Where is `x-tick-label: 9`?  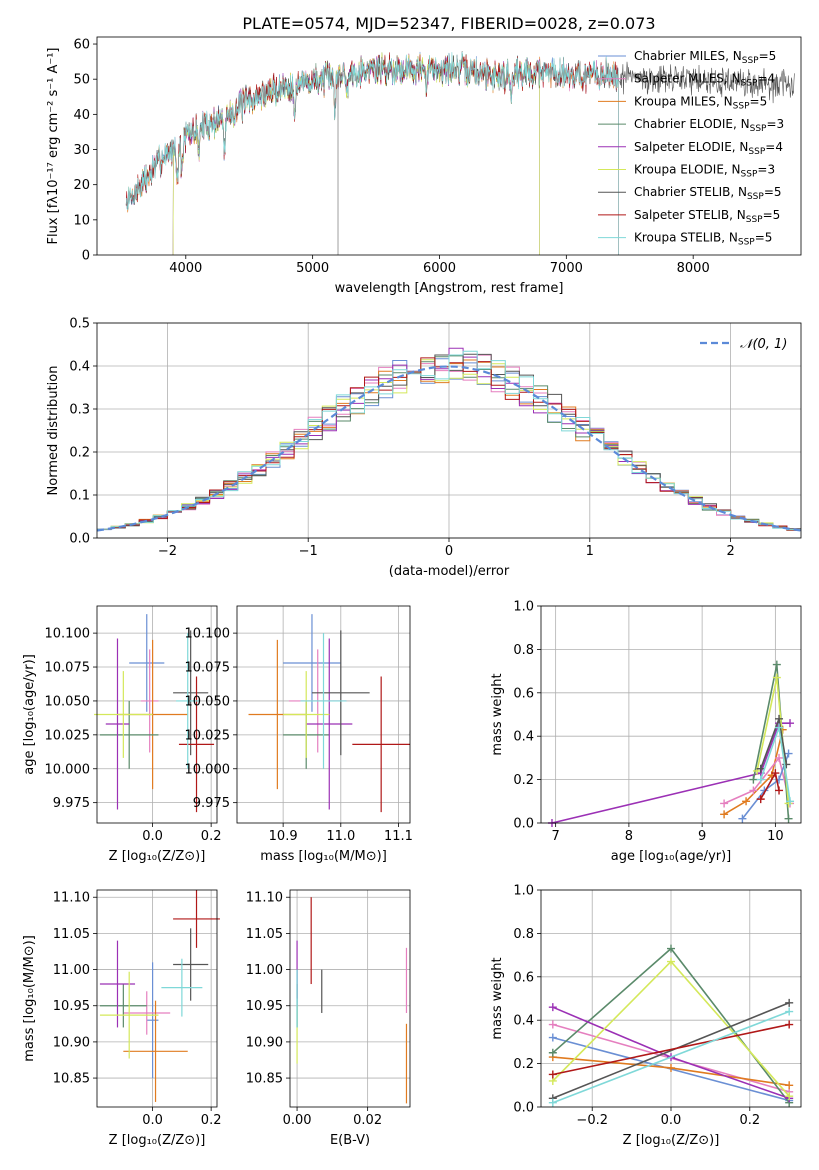 x-tick-label: 9 is located at coordinates (702, 836).